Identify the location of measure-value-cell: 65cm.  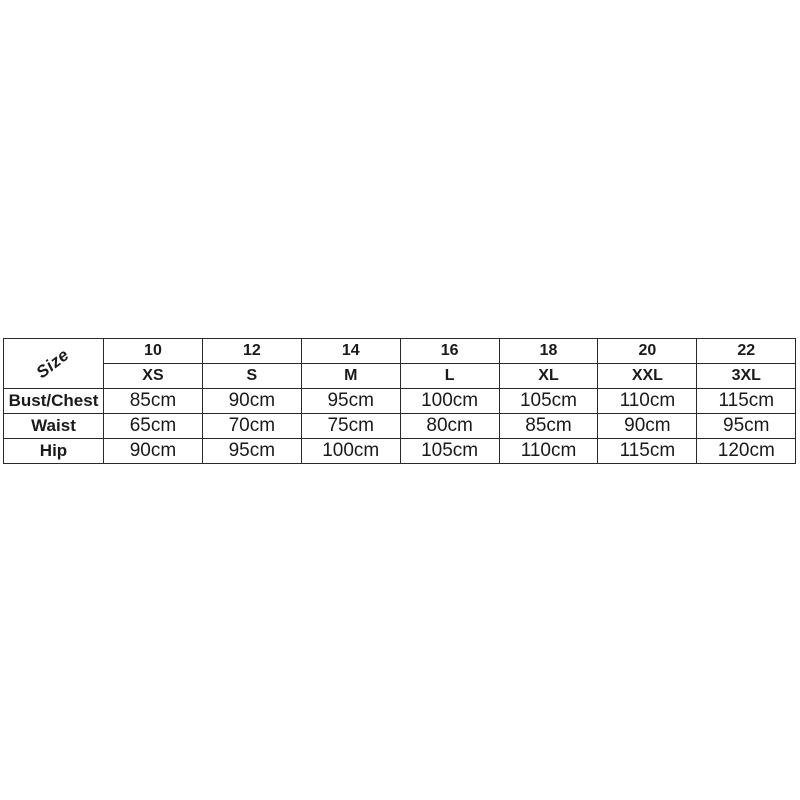
(153, 426).